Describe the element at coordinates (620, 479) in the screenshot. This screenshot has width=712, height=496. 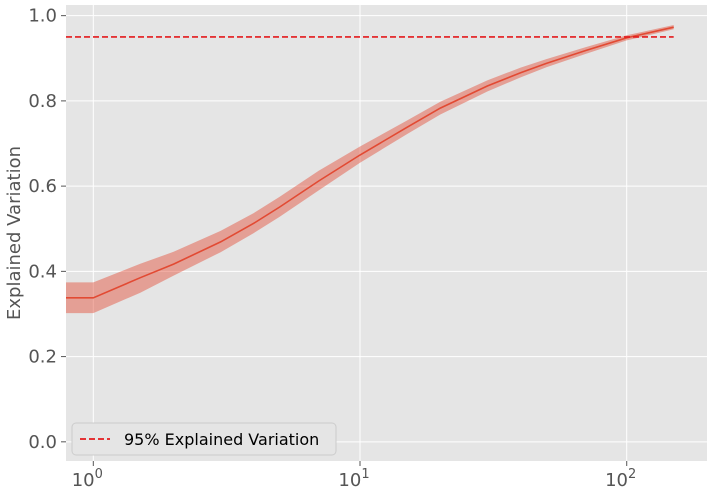
I see `x-tick-label: 10²` at that location.